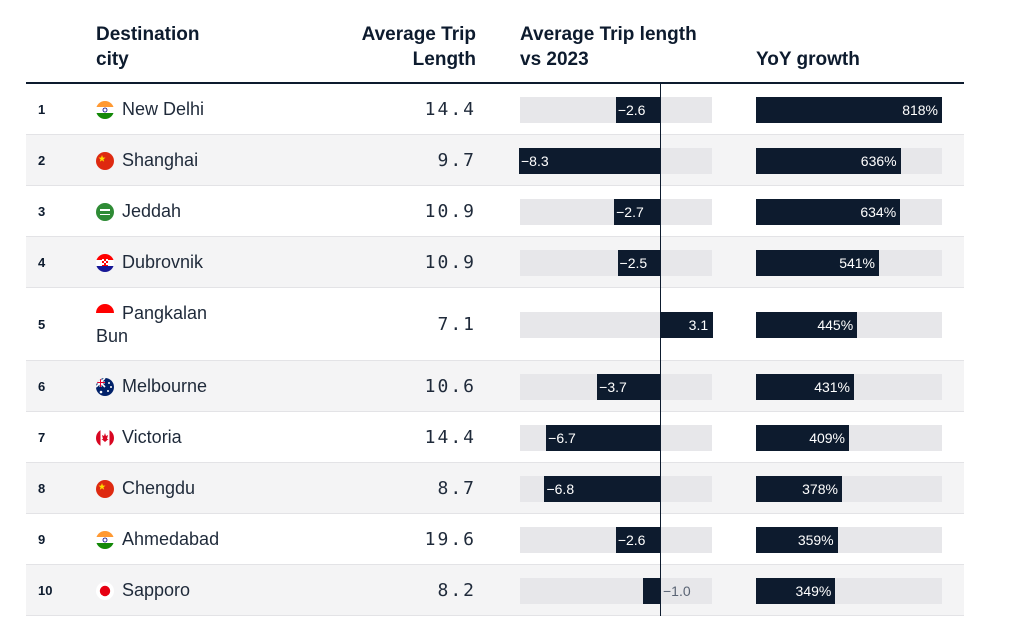  What do you see at coordinates (562, 437) in the screenshot?
I see `vs-2023-label: −6.7` at bounding box center [562, 437].